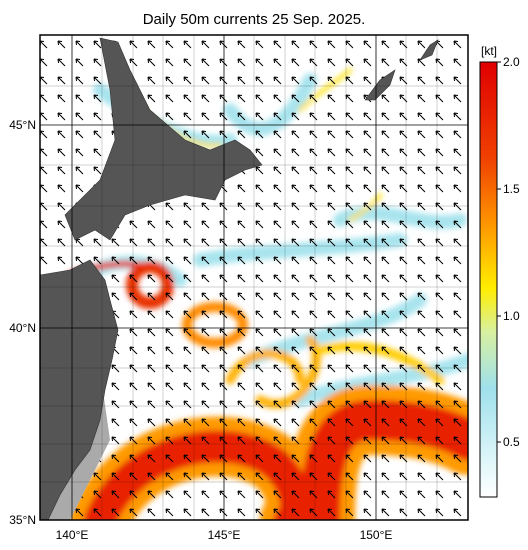 Image resolution: width=528 pixels, height=550 pixels. What do you see at coordinates (22, 328) in the screenshot?
I see `lat-label: 40°N` at bounding box center [22, 328].